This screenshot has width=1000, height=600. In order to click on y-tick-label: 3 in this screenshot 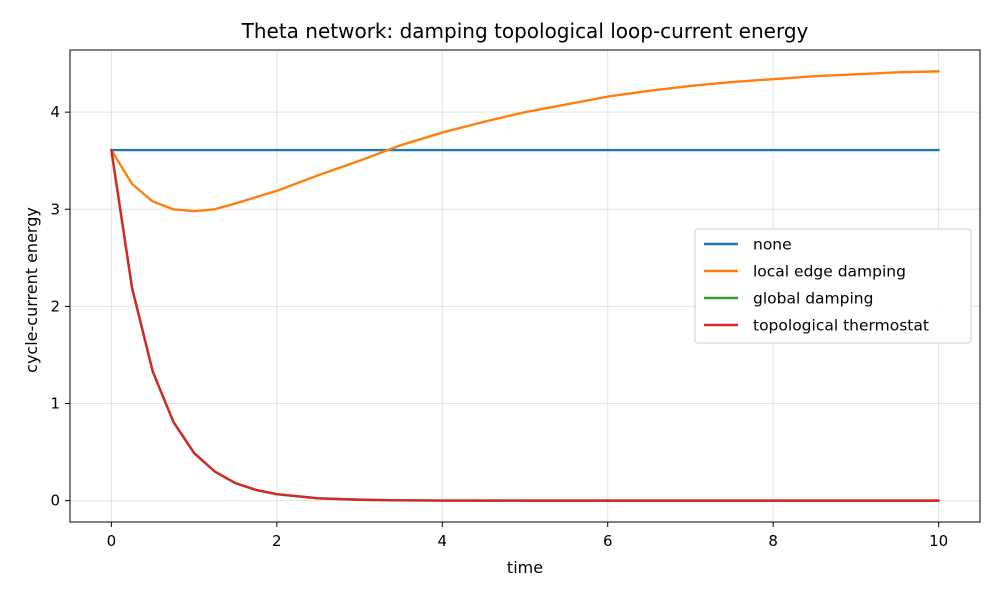, I will do `click(55, 209)`.